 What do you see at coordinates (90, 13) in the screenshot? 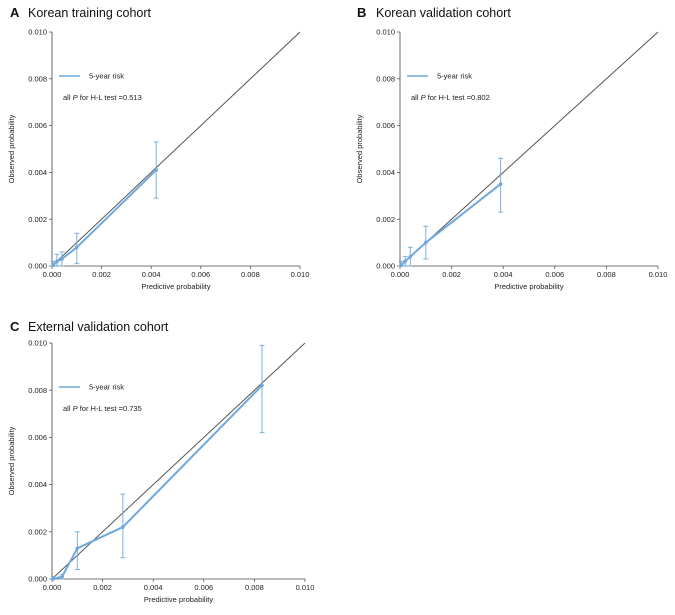
I see `chart-title: Korean training cohort` at bounding box center [90, 13].